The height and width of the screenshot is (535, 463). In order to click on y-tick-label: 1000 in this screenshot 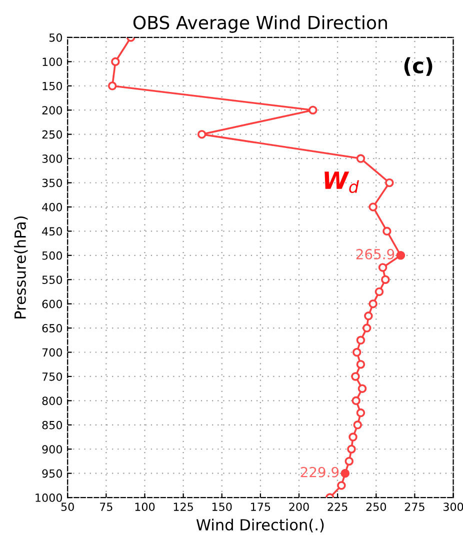, I will do `click(49, 498)`.